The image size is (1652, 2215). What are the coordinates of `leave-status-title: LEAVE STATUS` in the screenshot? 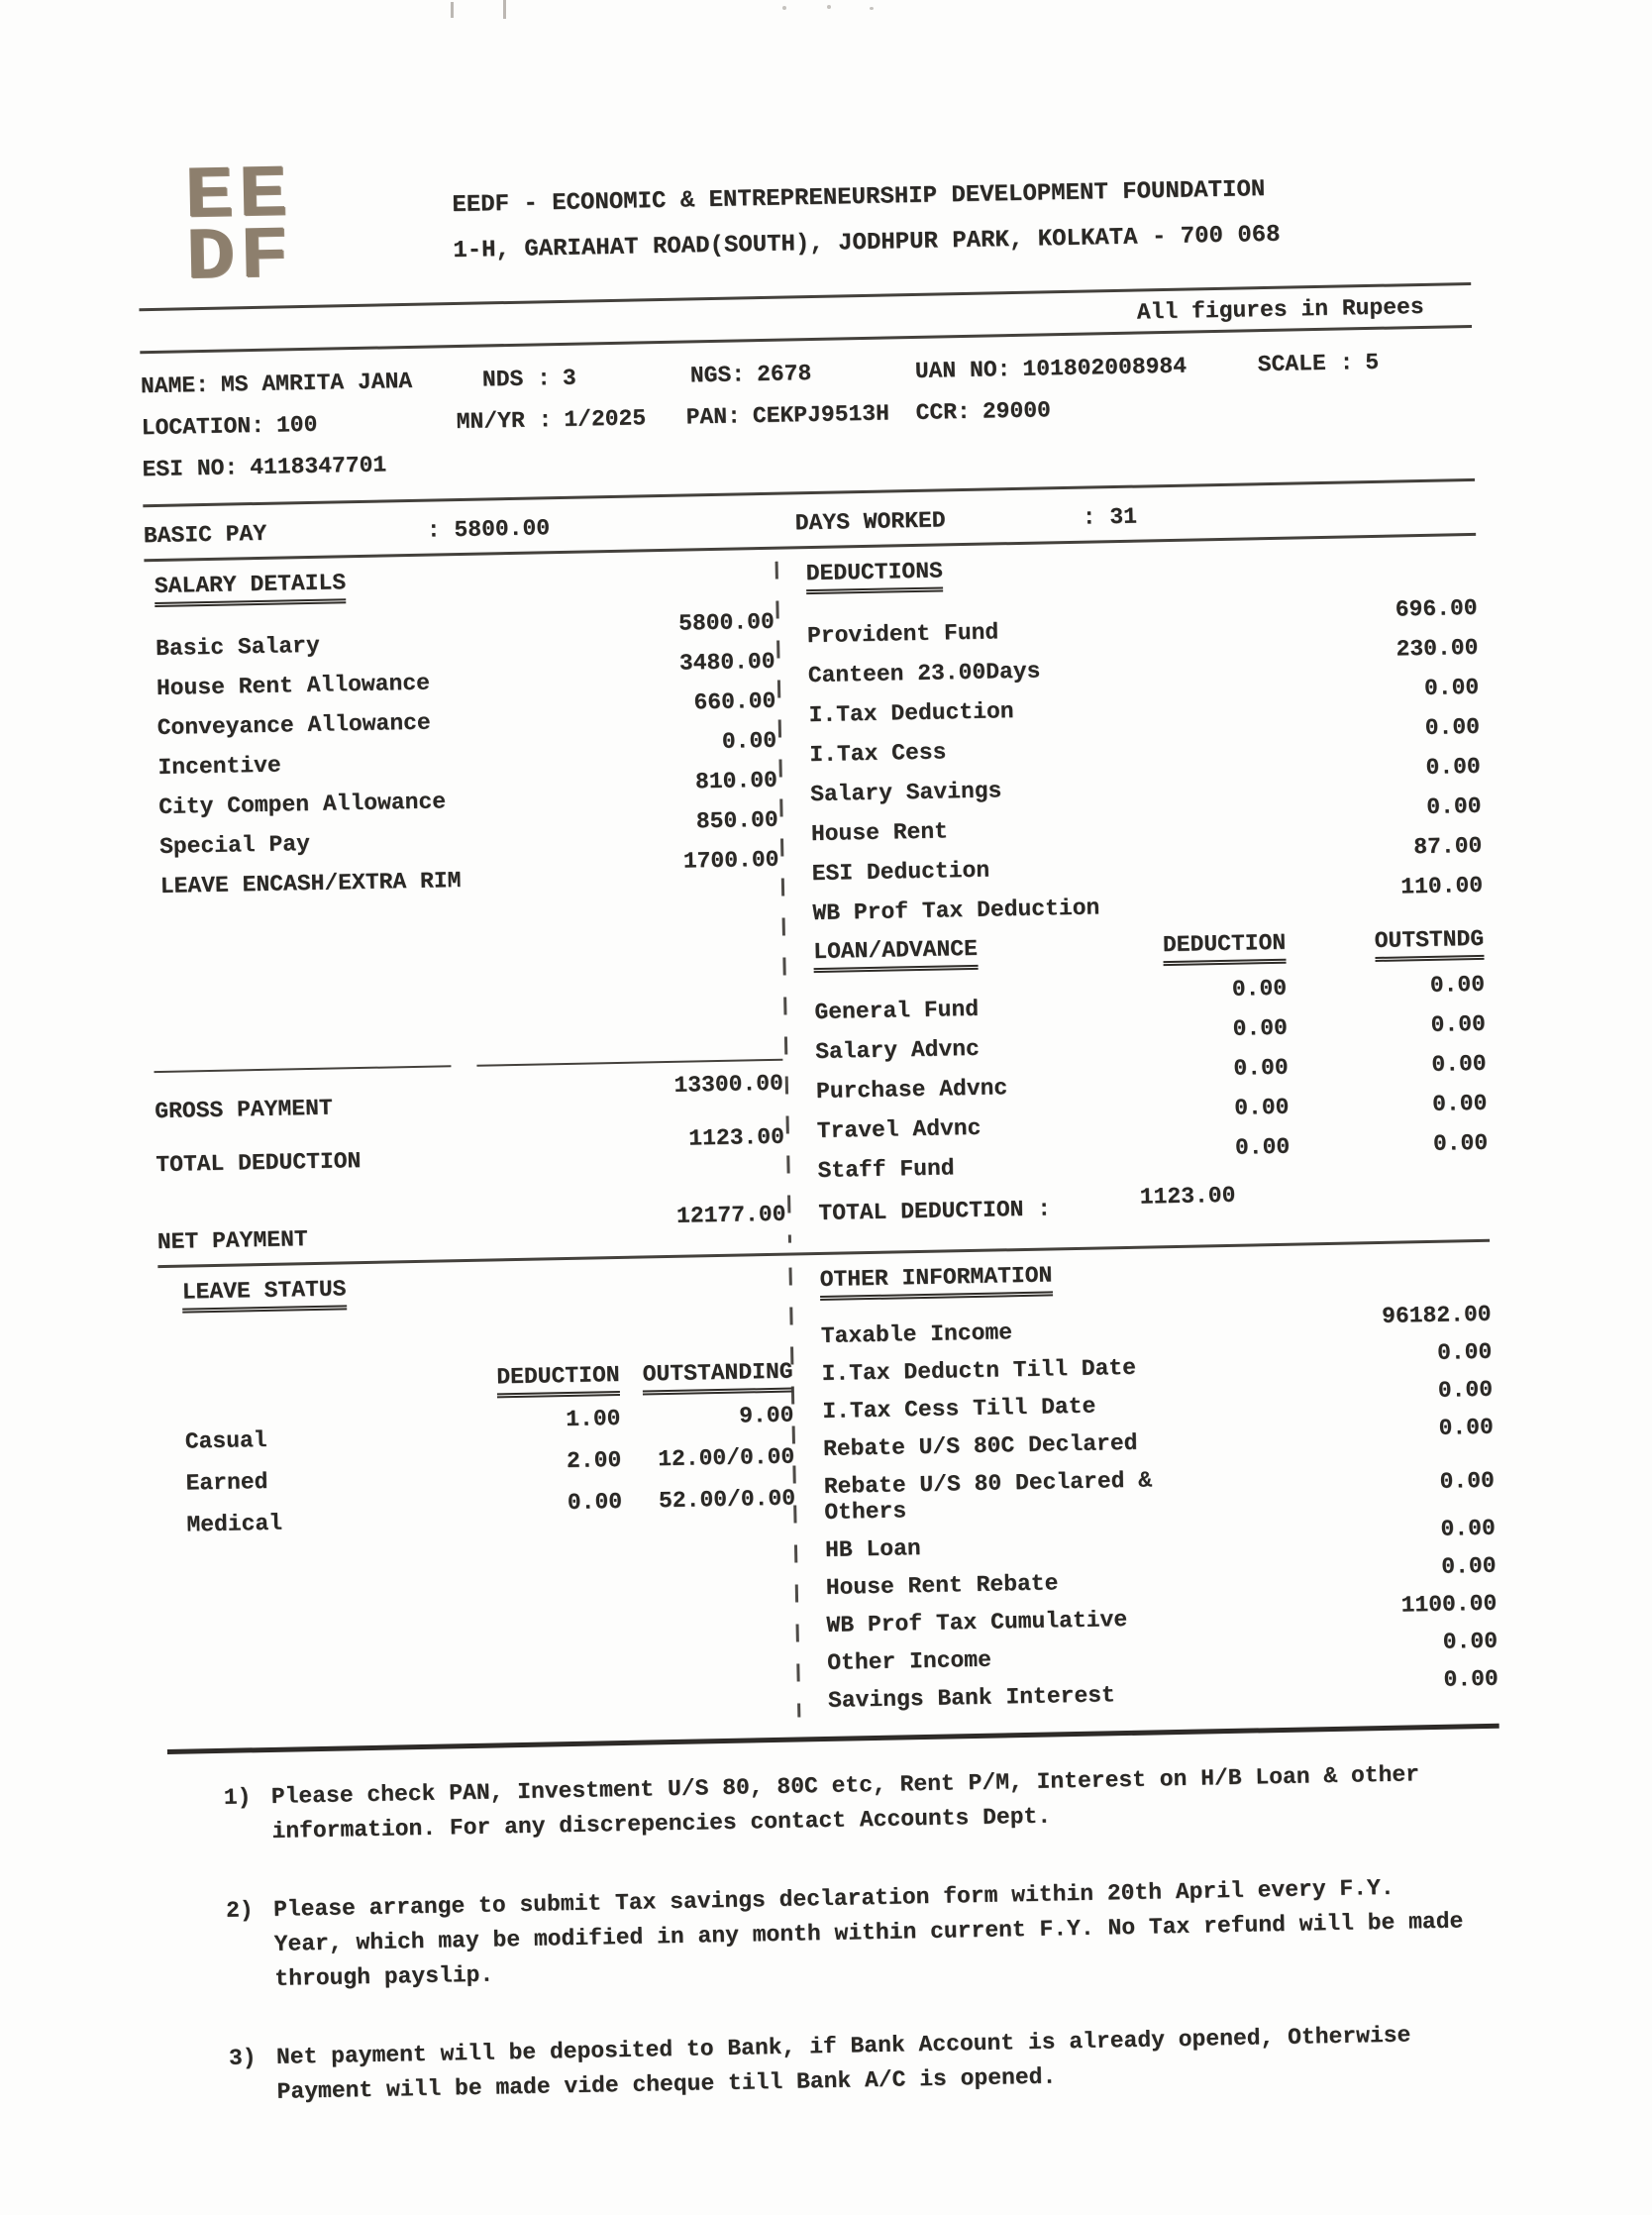 It's located at (264, 1295).